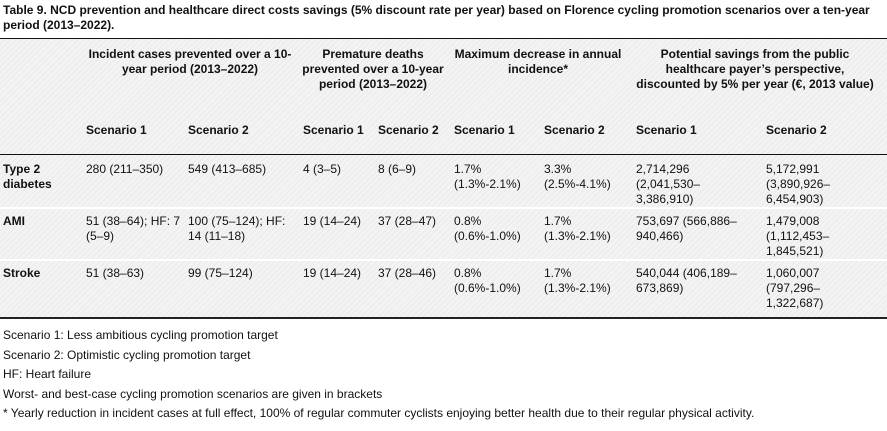 This screenshot has width=887, height=431. I want to click on table-bottom-rule, so click(443, 318).